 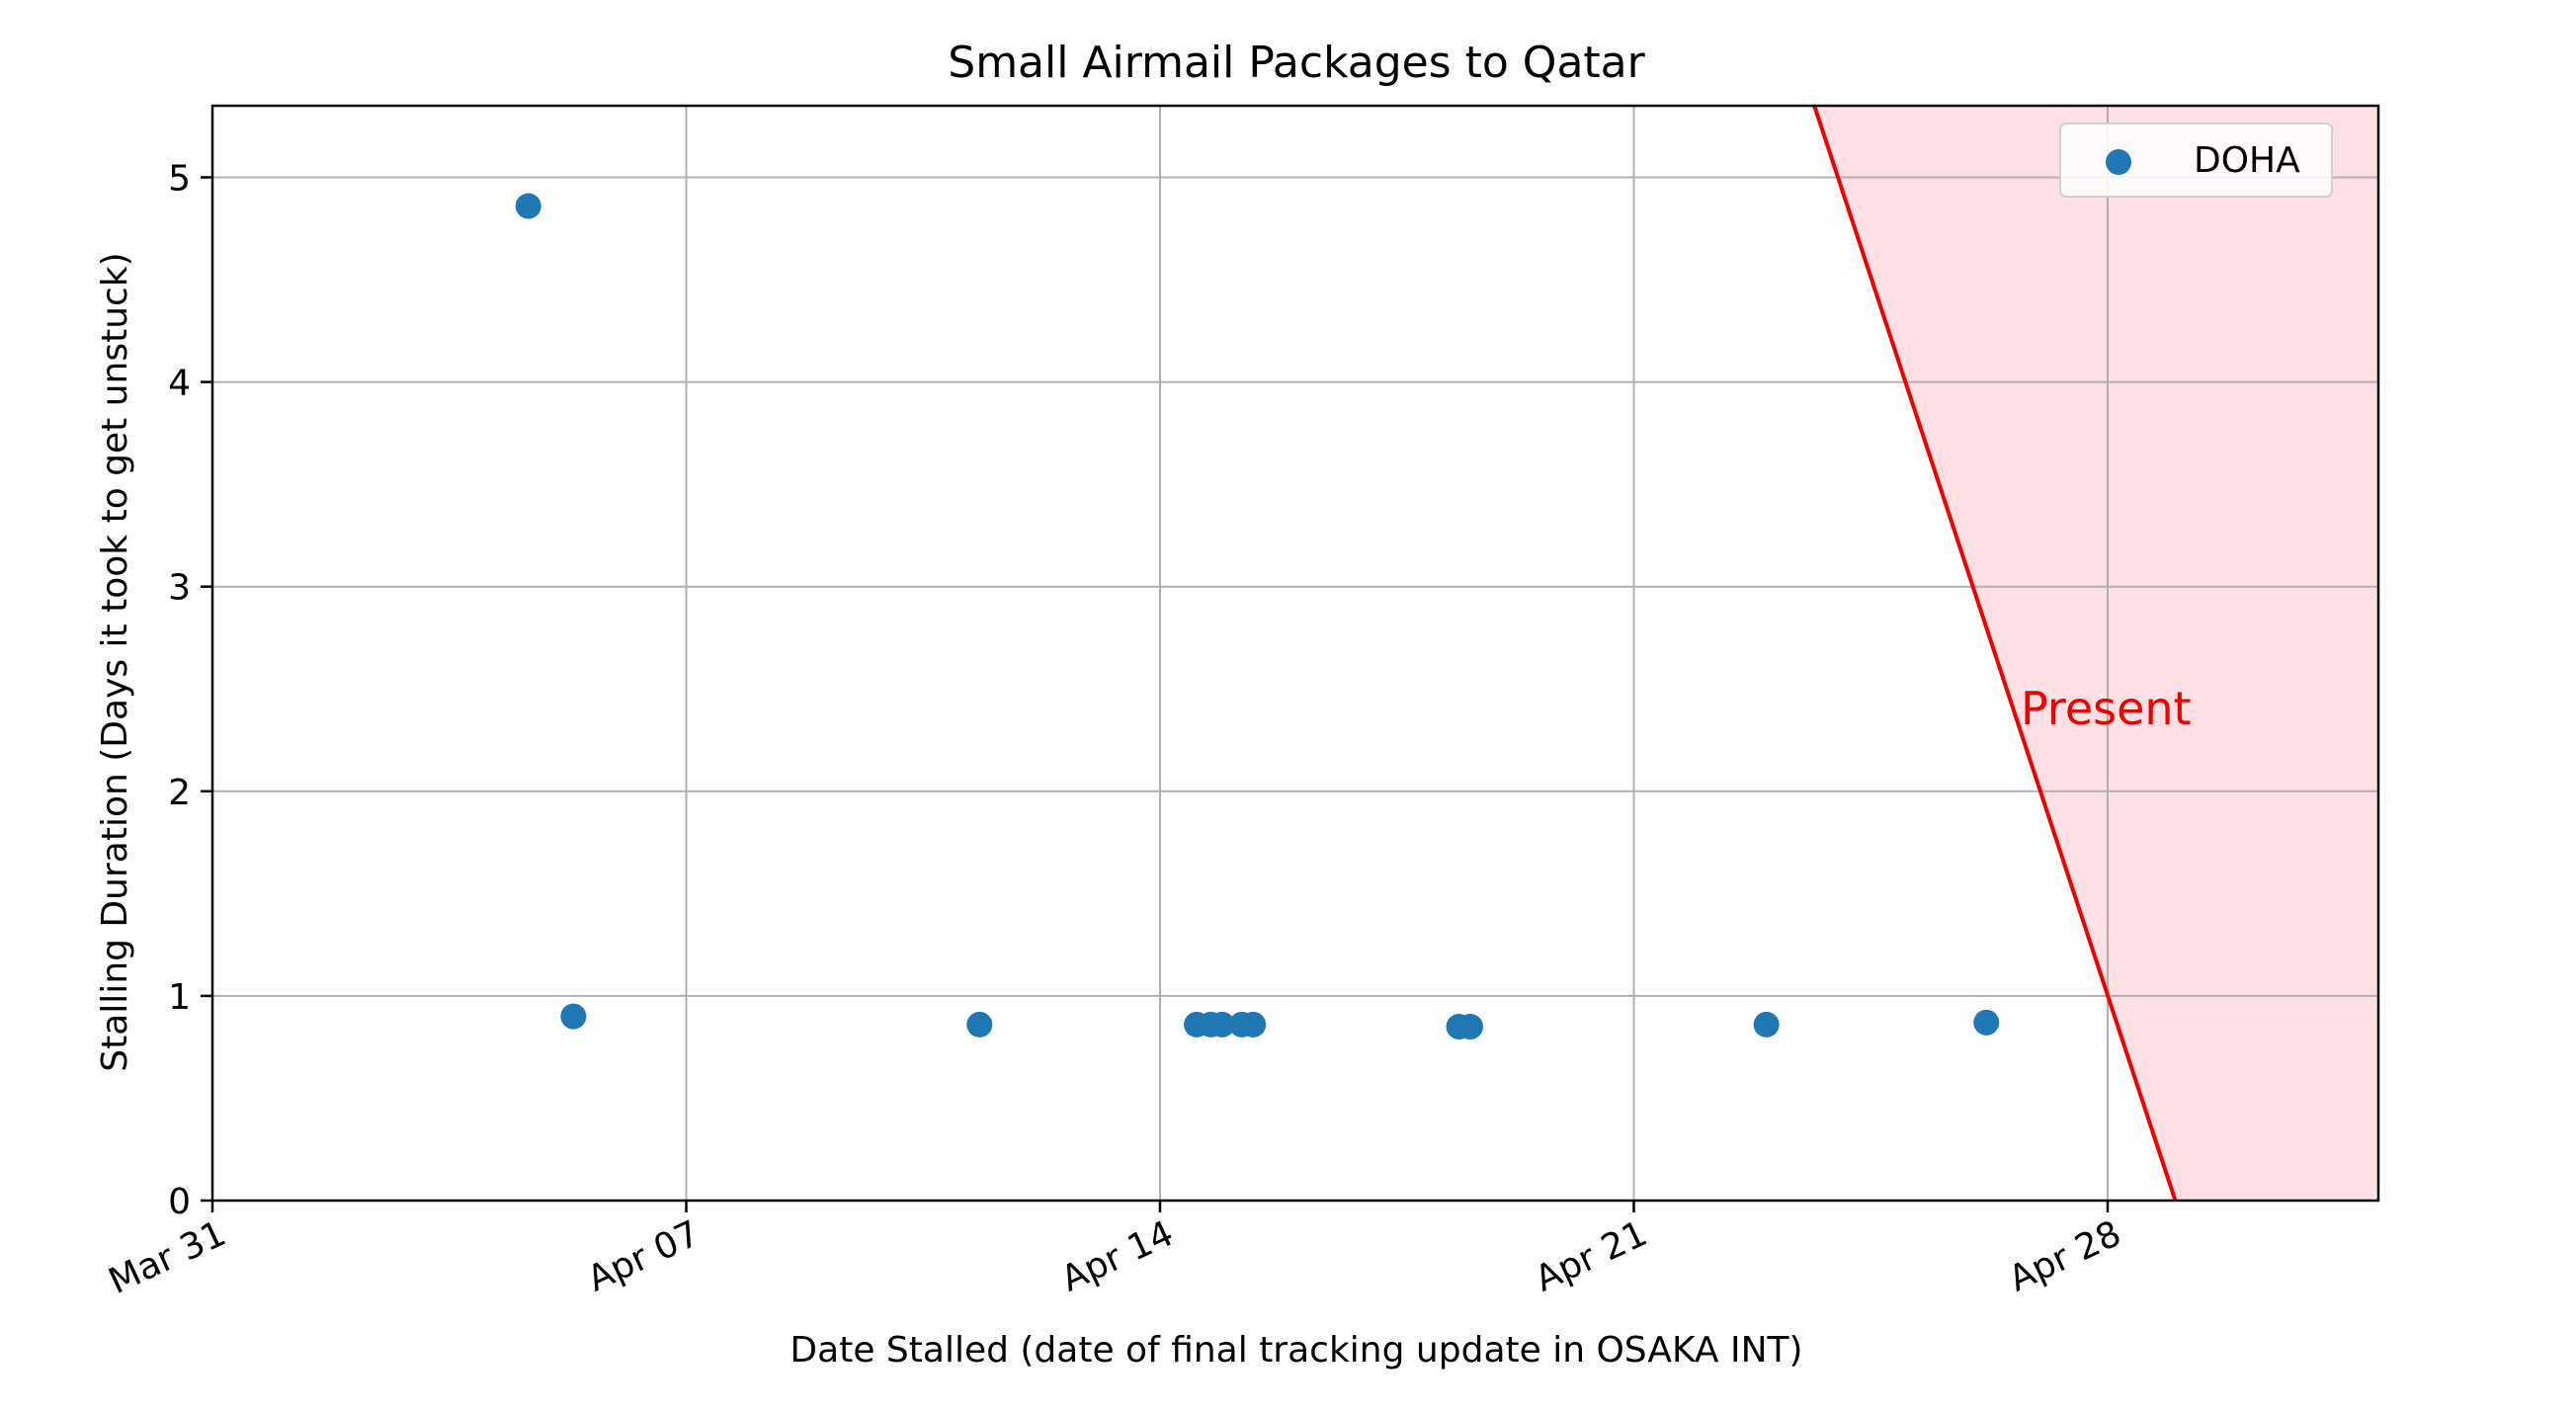 What do you see at coordinates (1592, 1256) in the screenshot?
I see `x-tick-label: Apr 21` at bounding box center [1592, 1256].